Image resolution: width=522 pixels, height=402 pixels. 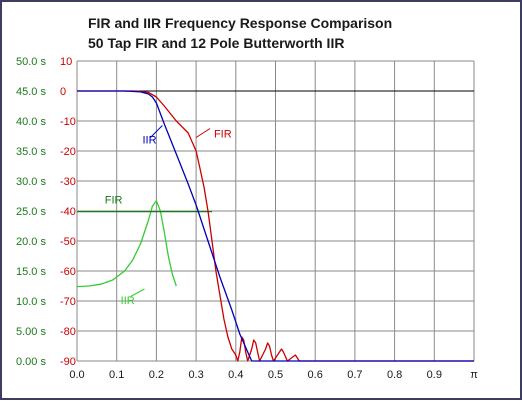 I want to click on x-tick-label: 0.6, so click(x=315, y=375).